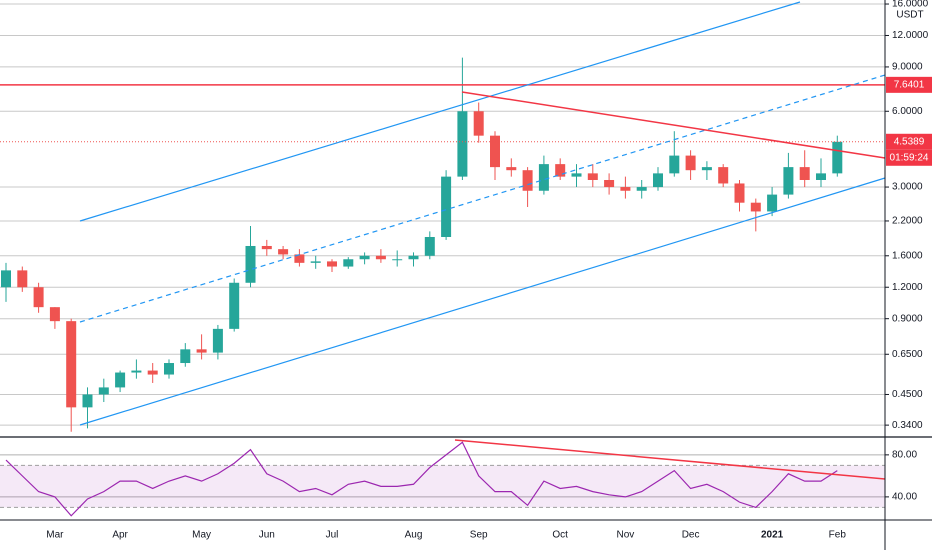 The image size is (932, 550). I want to click on y-tick-label: 0.4500, so click(907, 394).